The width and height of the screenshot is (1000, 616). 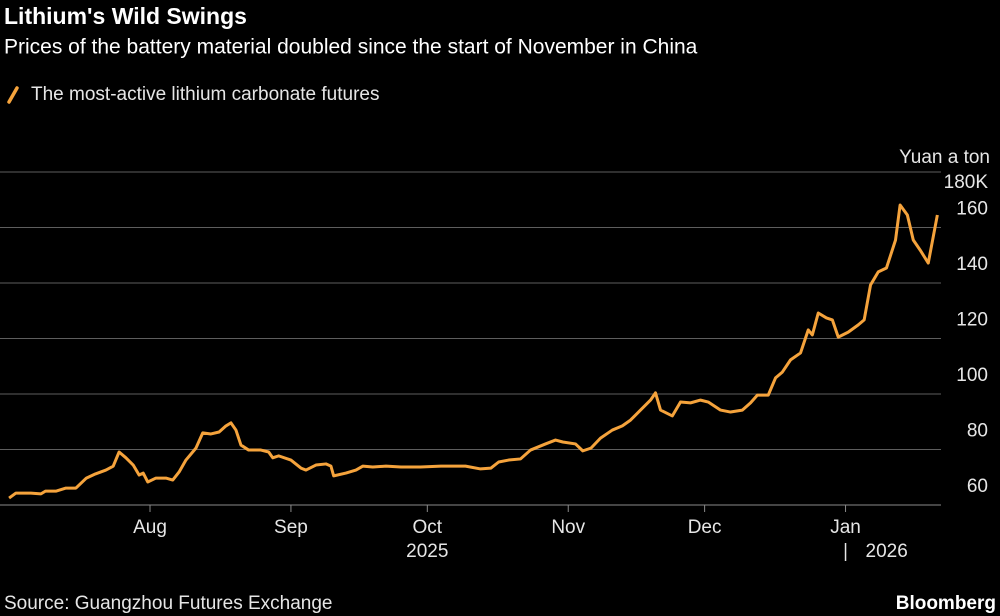 What do you see at coordinates (291, 527) in the screenshot?
I see `x-tick-label: Sep` at bounding box center [291, 527].